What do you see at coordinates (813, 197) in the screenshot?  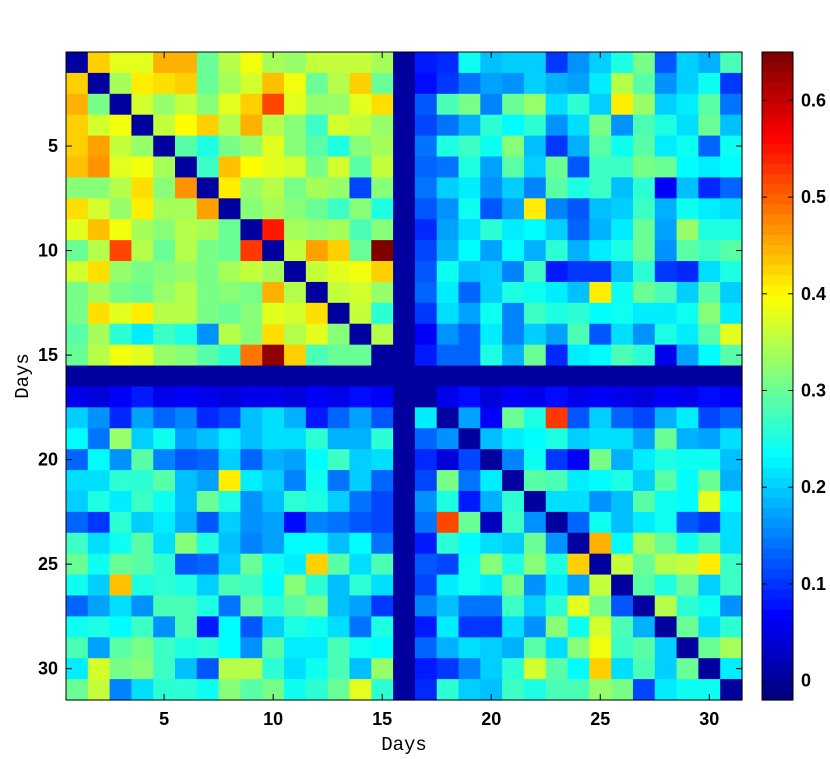 I see `colorbar-tick-label: 0.5` at bounding box center [813, 197].